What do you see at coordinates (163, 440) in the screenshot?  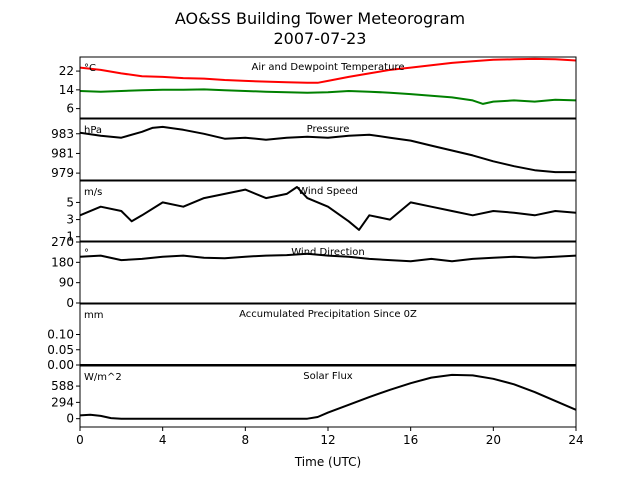 I see `xtick-label-1: 4` at bounding box center [163, 440].